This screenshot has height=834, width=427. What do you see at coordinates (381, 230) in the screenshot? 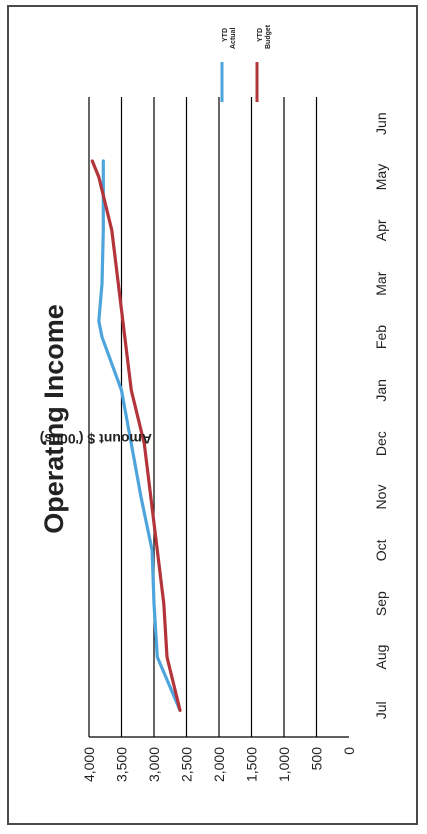
I see `x-tick-label: Apr` at bounding box center [381, 230].